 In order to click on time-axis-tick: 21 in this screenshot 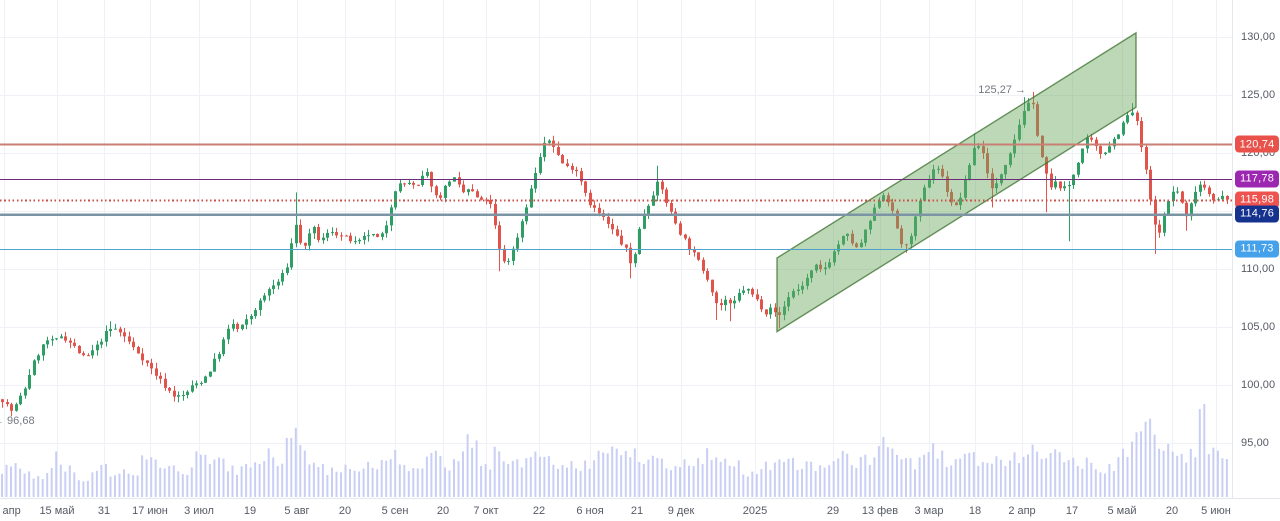, I will do `click(637, 510)`.